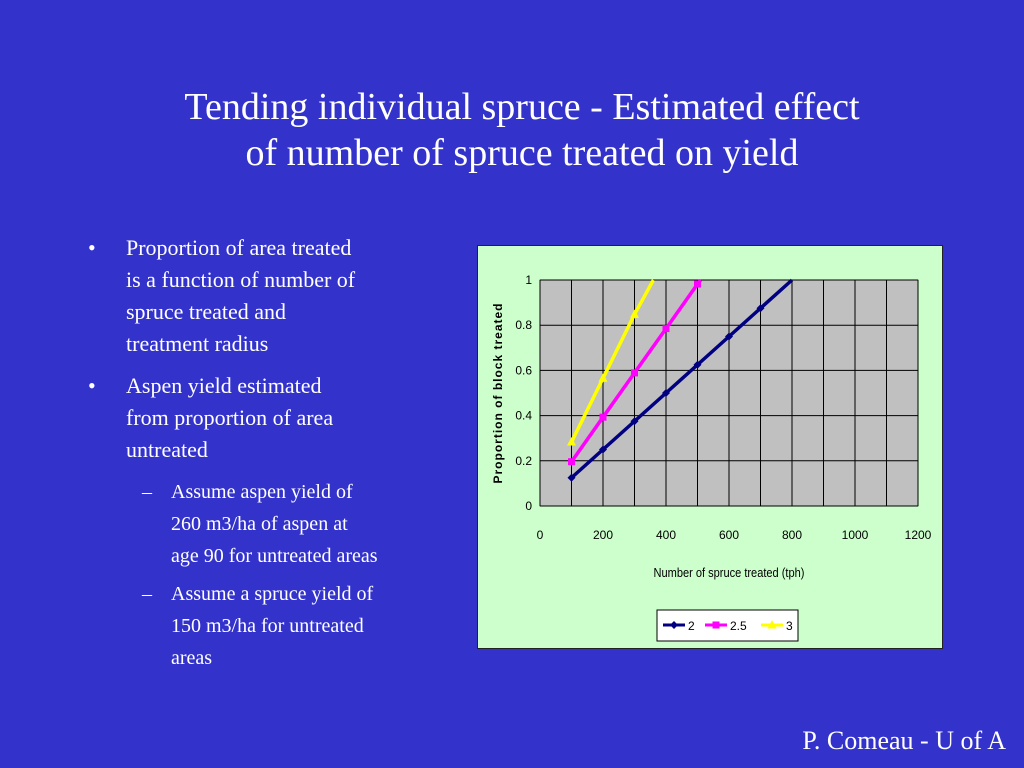 The width and height of the screenshot is (1024, 768). I want to click on legend-label: 2.5, so click(738, 626).